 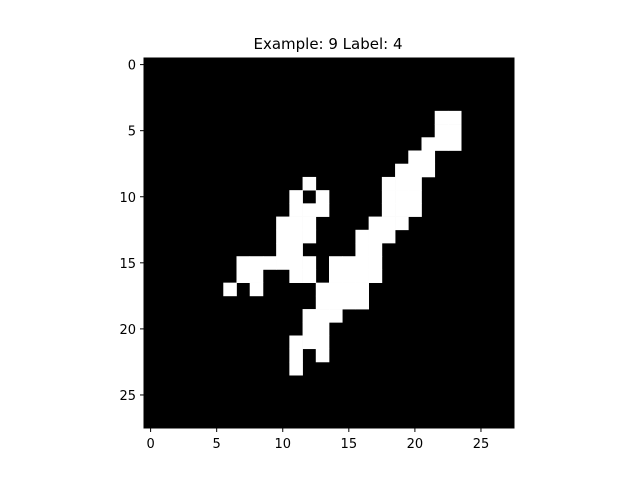 I want to click on y-tick-label: 25, so click(x=127, y=396).